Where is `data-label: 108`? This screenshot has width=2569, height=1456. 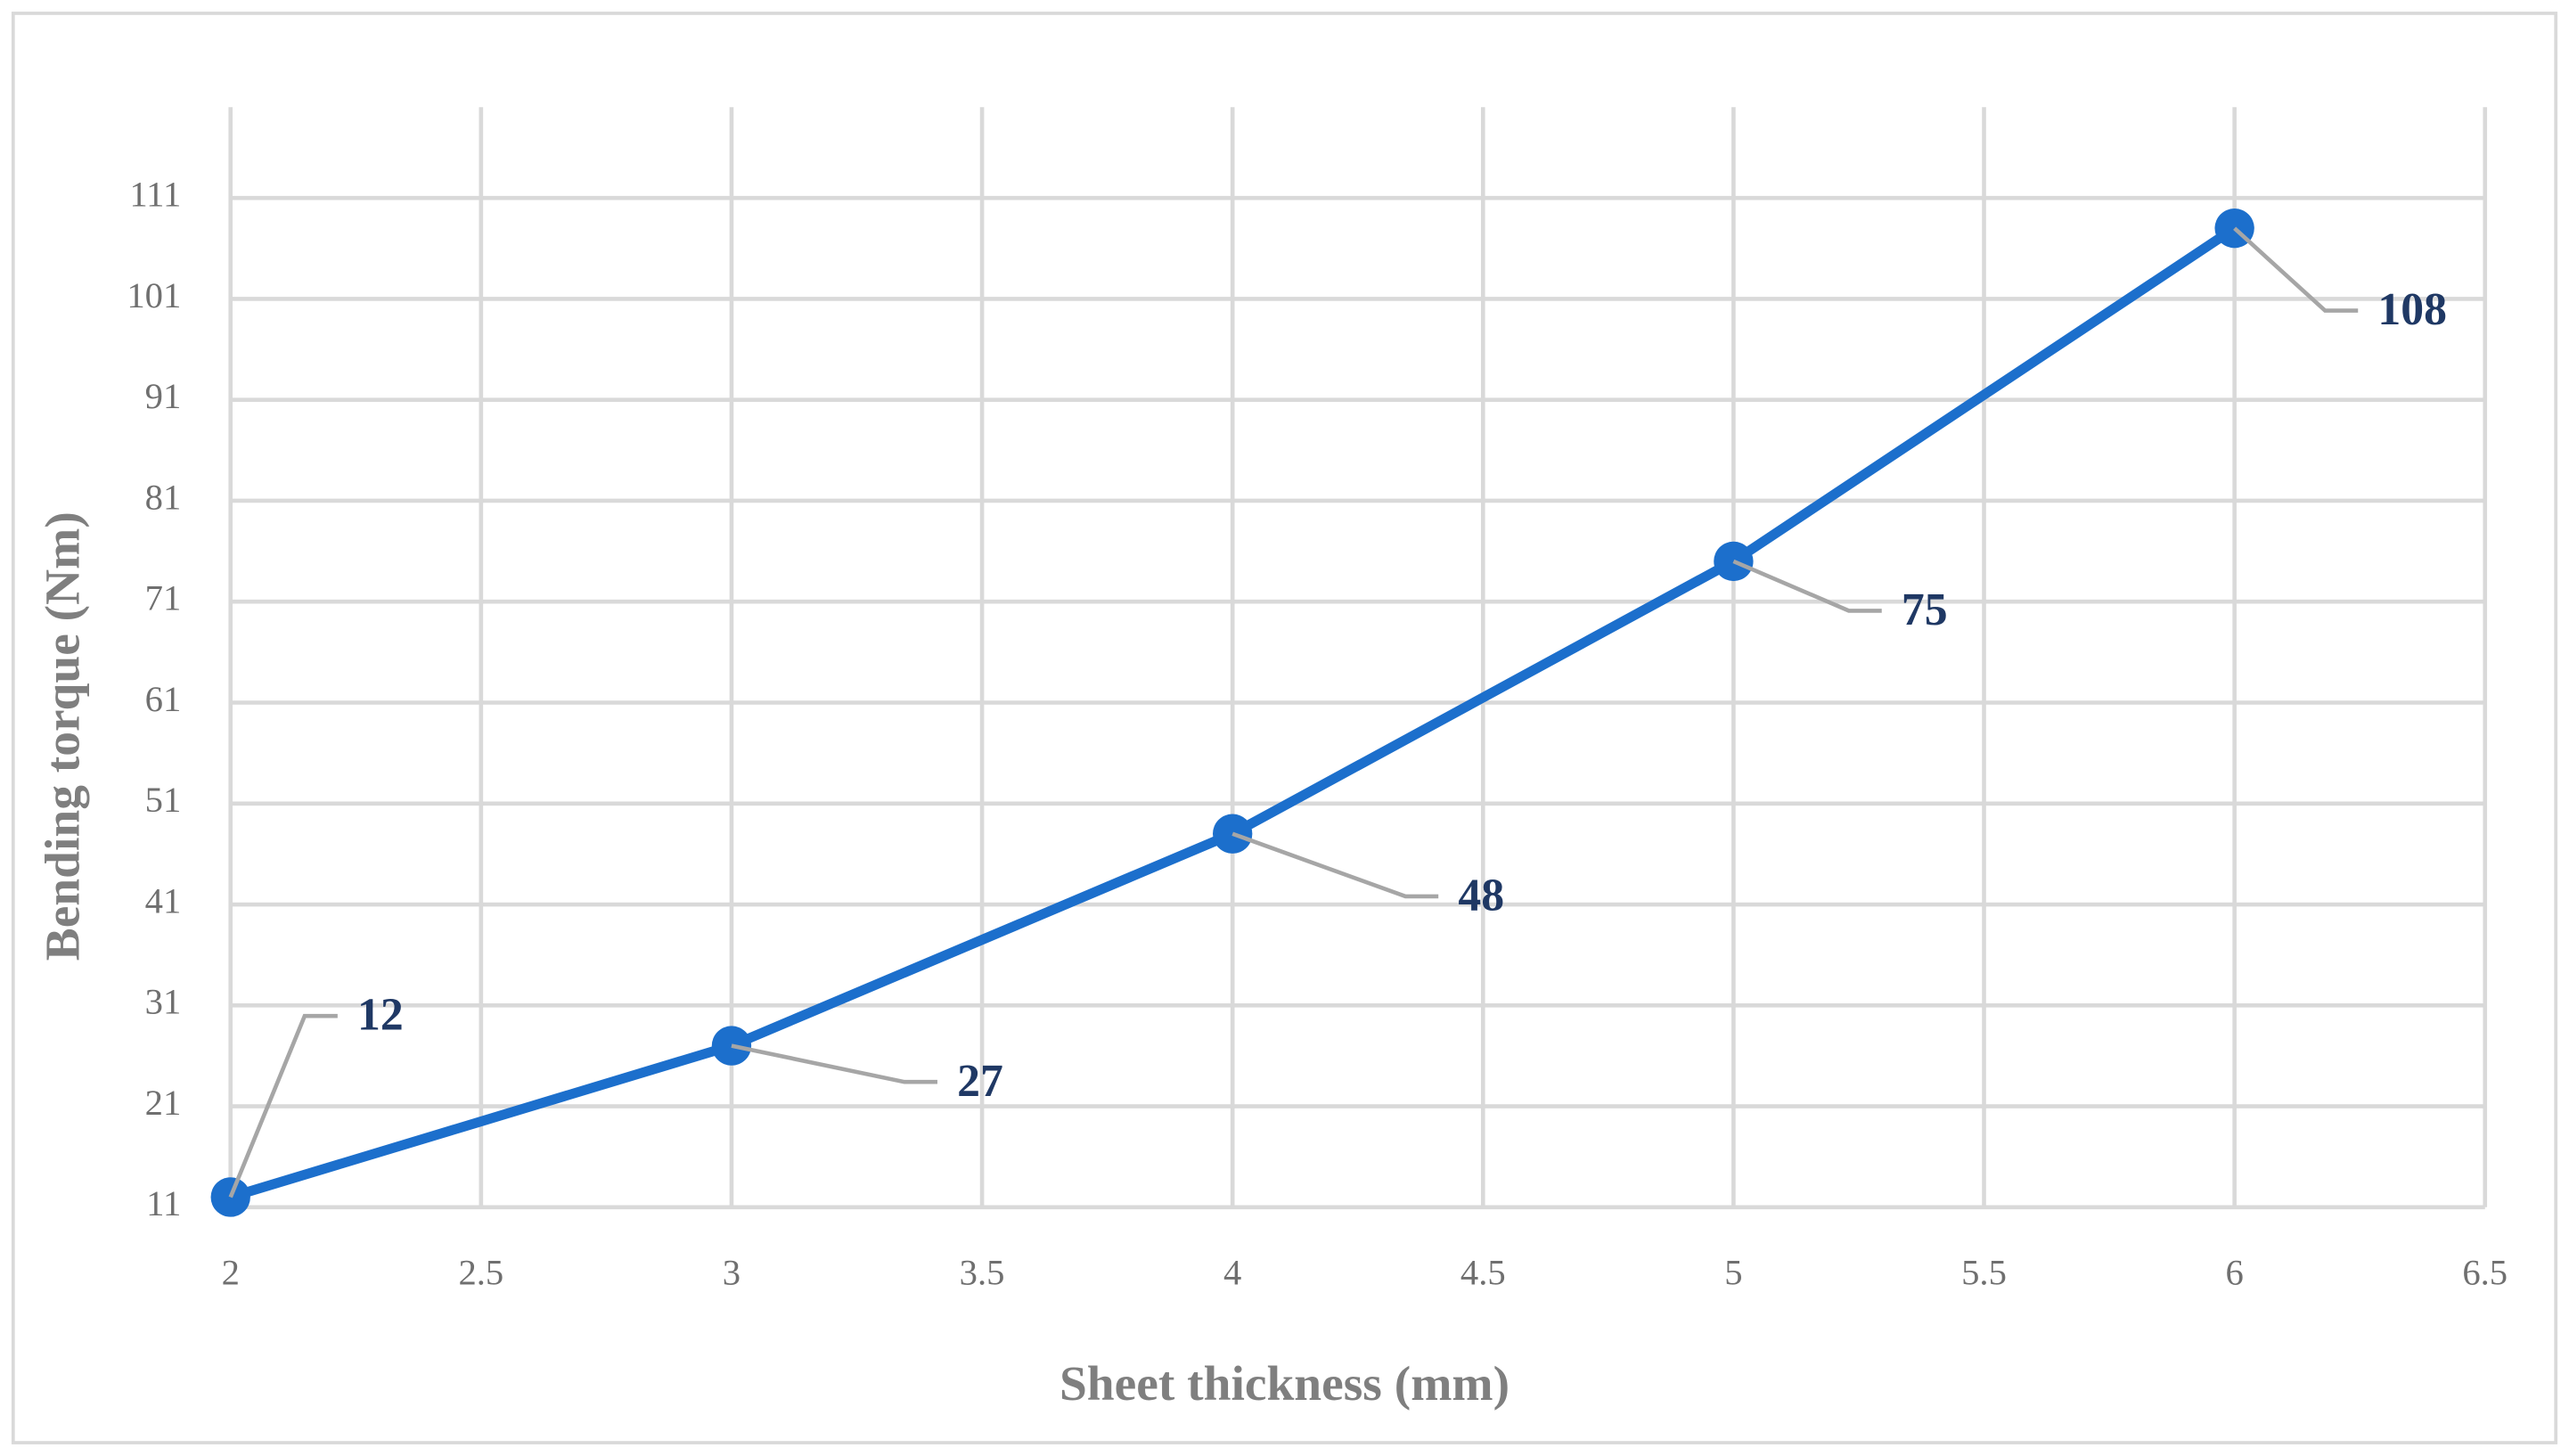
data-label: 108 is located at coordinates (2412, 309).